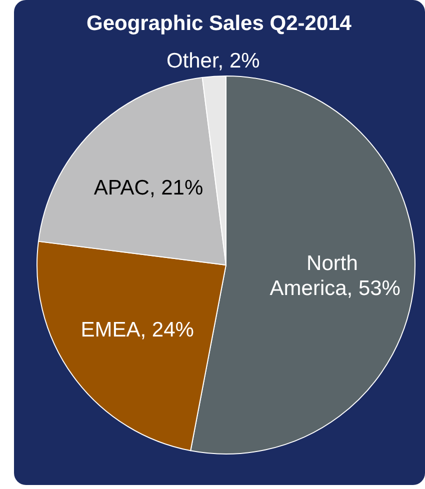 The image size is (425, 489). Describe the element at coordinates (219, 23) in the screenshot. I see `chart-title: Geographic Sales Q2-2014` at that location.